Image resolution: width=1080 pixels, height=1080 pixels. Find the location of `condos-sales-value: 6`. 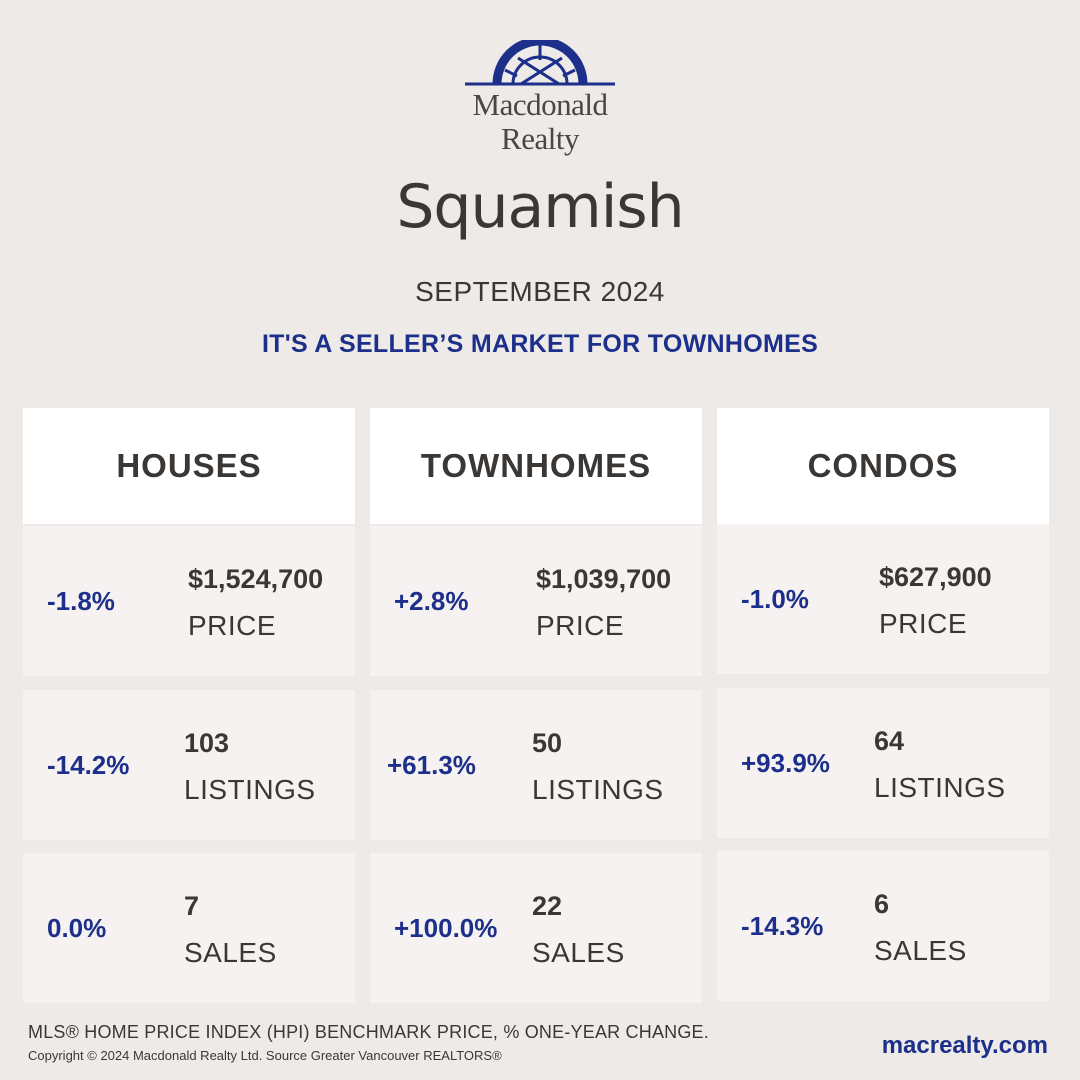

condos-sales-value: 6 is located at coordinates (882, 904).